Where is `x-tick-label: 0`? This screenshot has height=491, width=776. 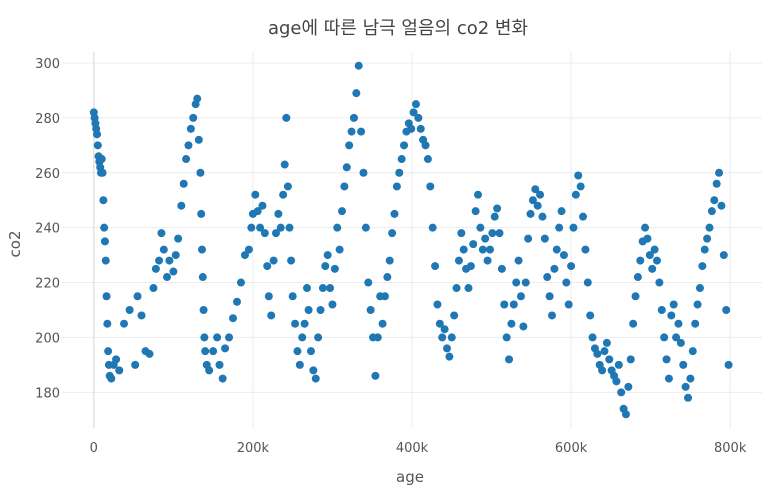
x-tick-label: 0 is located at coordinates (94, 448).